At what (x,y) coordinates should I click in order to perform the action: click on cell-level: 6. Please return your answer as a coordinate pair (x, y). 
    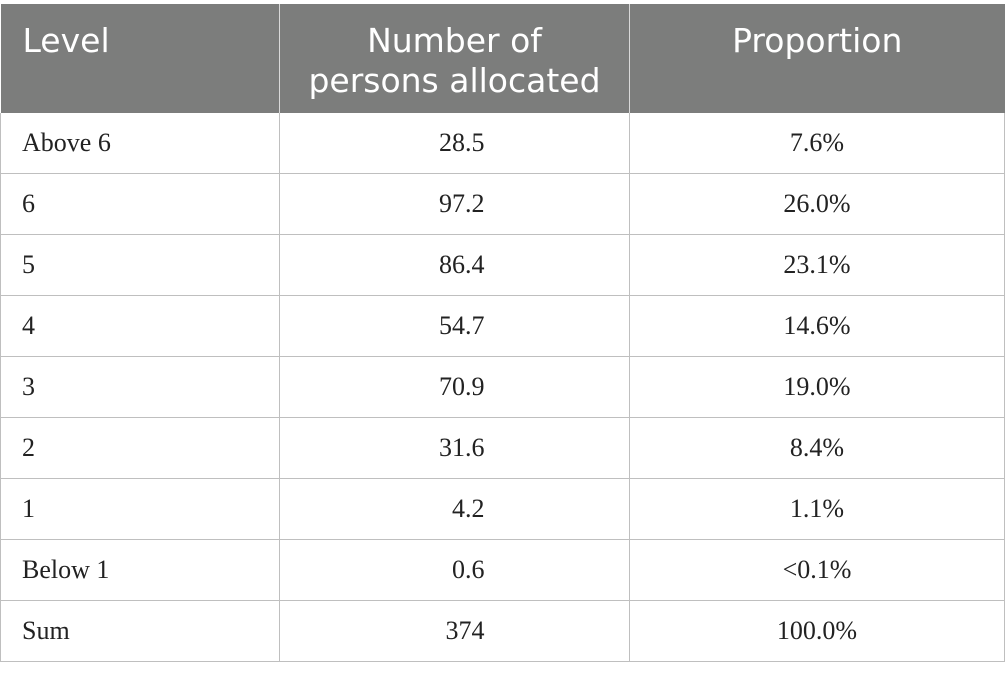
    Looking at the image, I should click on (140, 204).